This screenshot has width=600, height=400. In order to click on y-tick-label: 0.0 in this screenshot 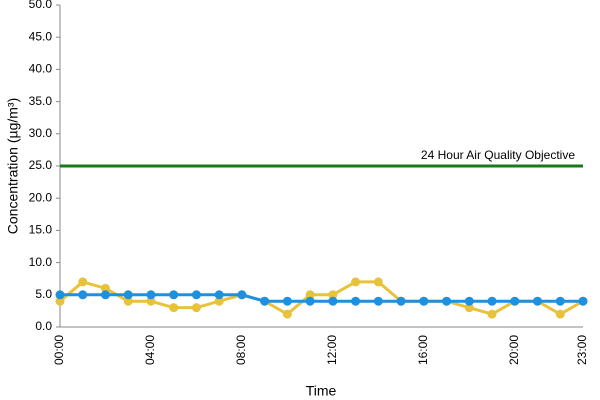, I will do `click(43, 326)`.